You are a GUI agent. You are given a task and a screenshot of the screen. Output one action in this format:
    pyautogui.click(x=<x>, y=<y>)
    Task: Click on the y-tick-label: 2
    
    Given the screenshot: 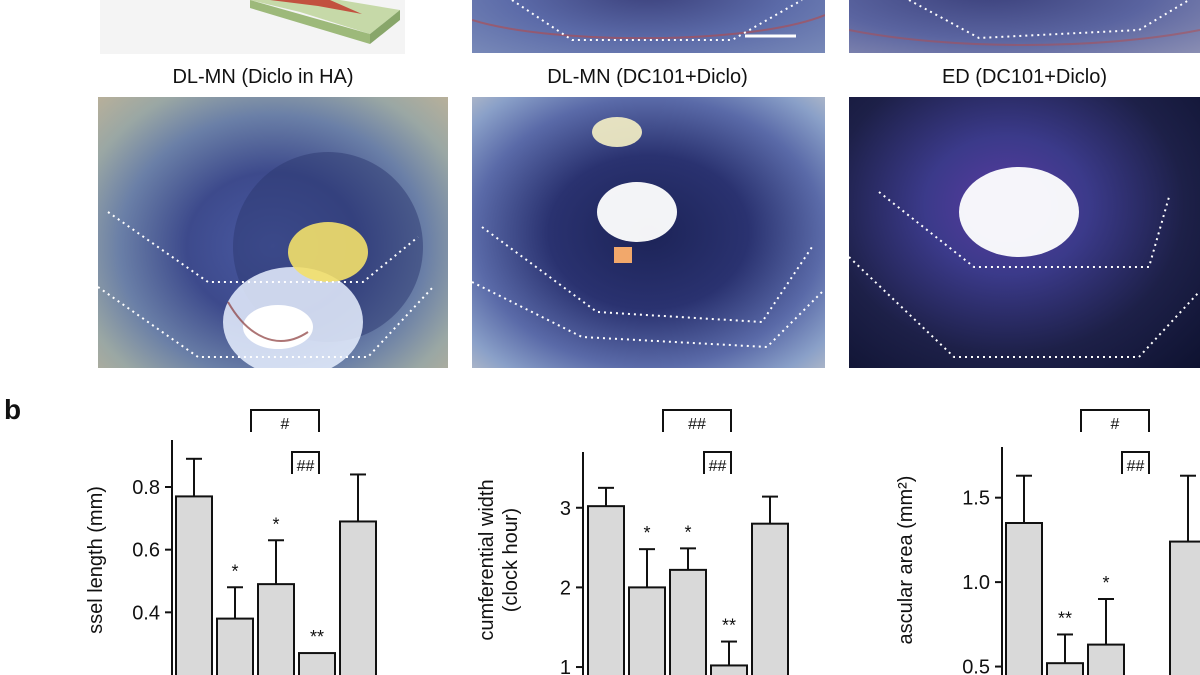 What is the action you would take?
    pyautogui.click(x=565, y=588)
    